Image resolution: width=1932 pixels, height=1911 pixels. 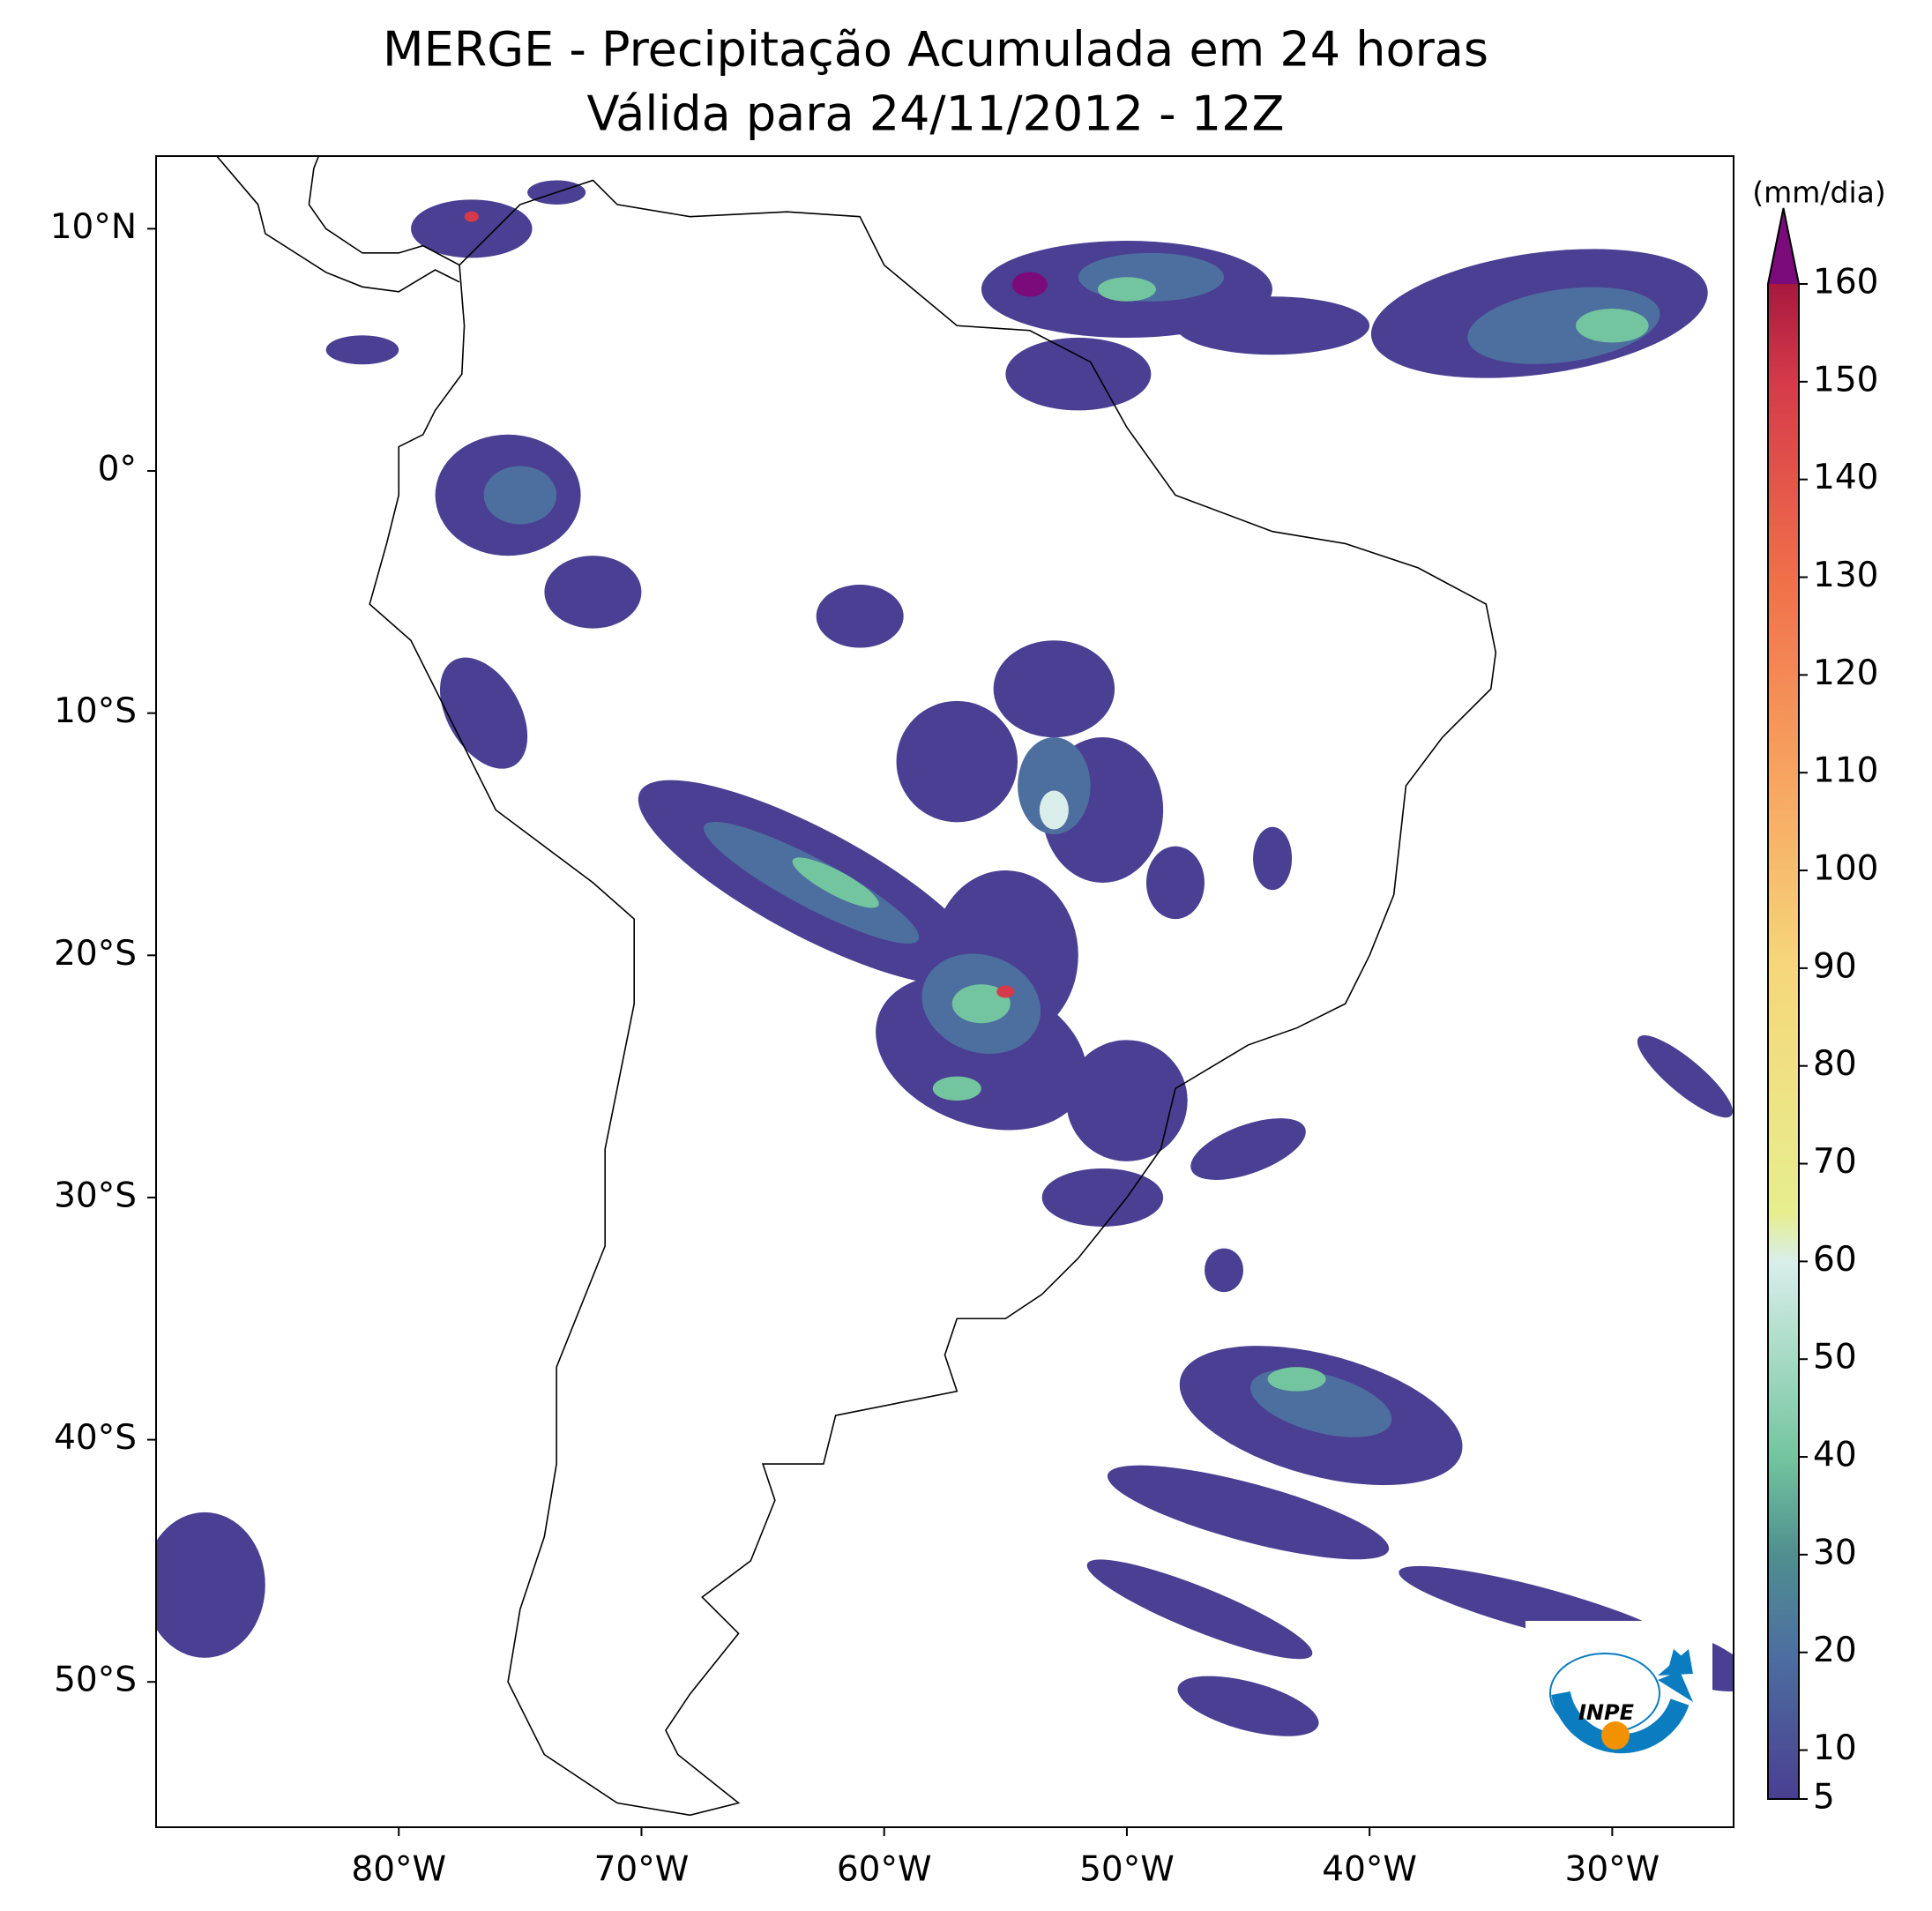 What do you see at coordinates (95, 711) in the screenshot?
I see `y-tick-label: 10°S` at bounding box center [95, 711].